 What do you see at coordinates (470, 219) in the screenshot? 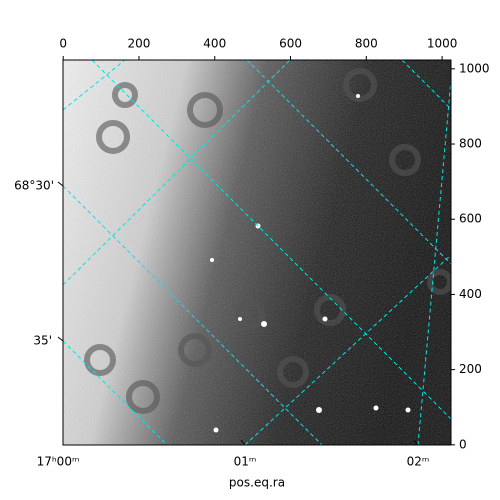
I see `y-tick-label: 600` at bounding box center [470, 219].